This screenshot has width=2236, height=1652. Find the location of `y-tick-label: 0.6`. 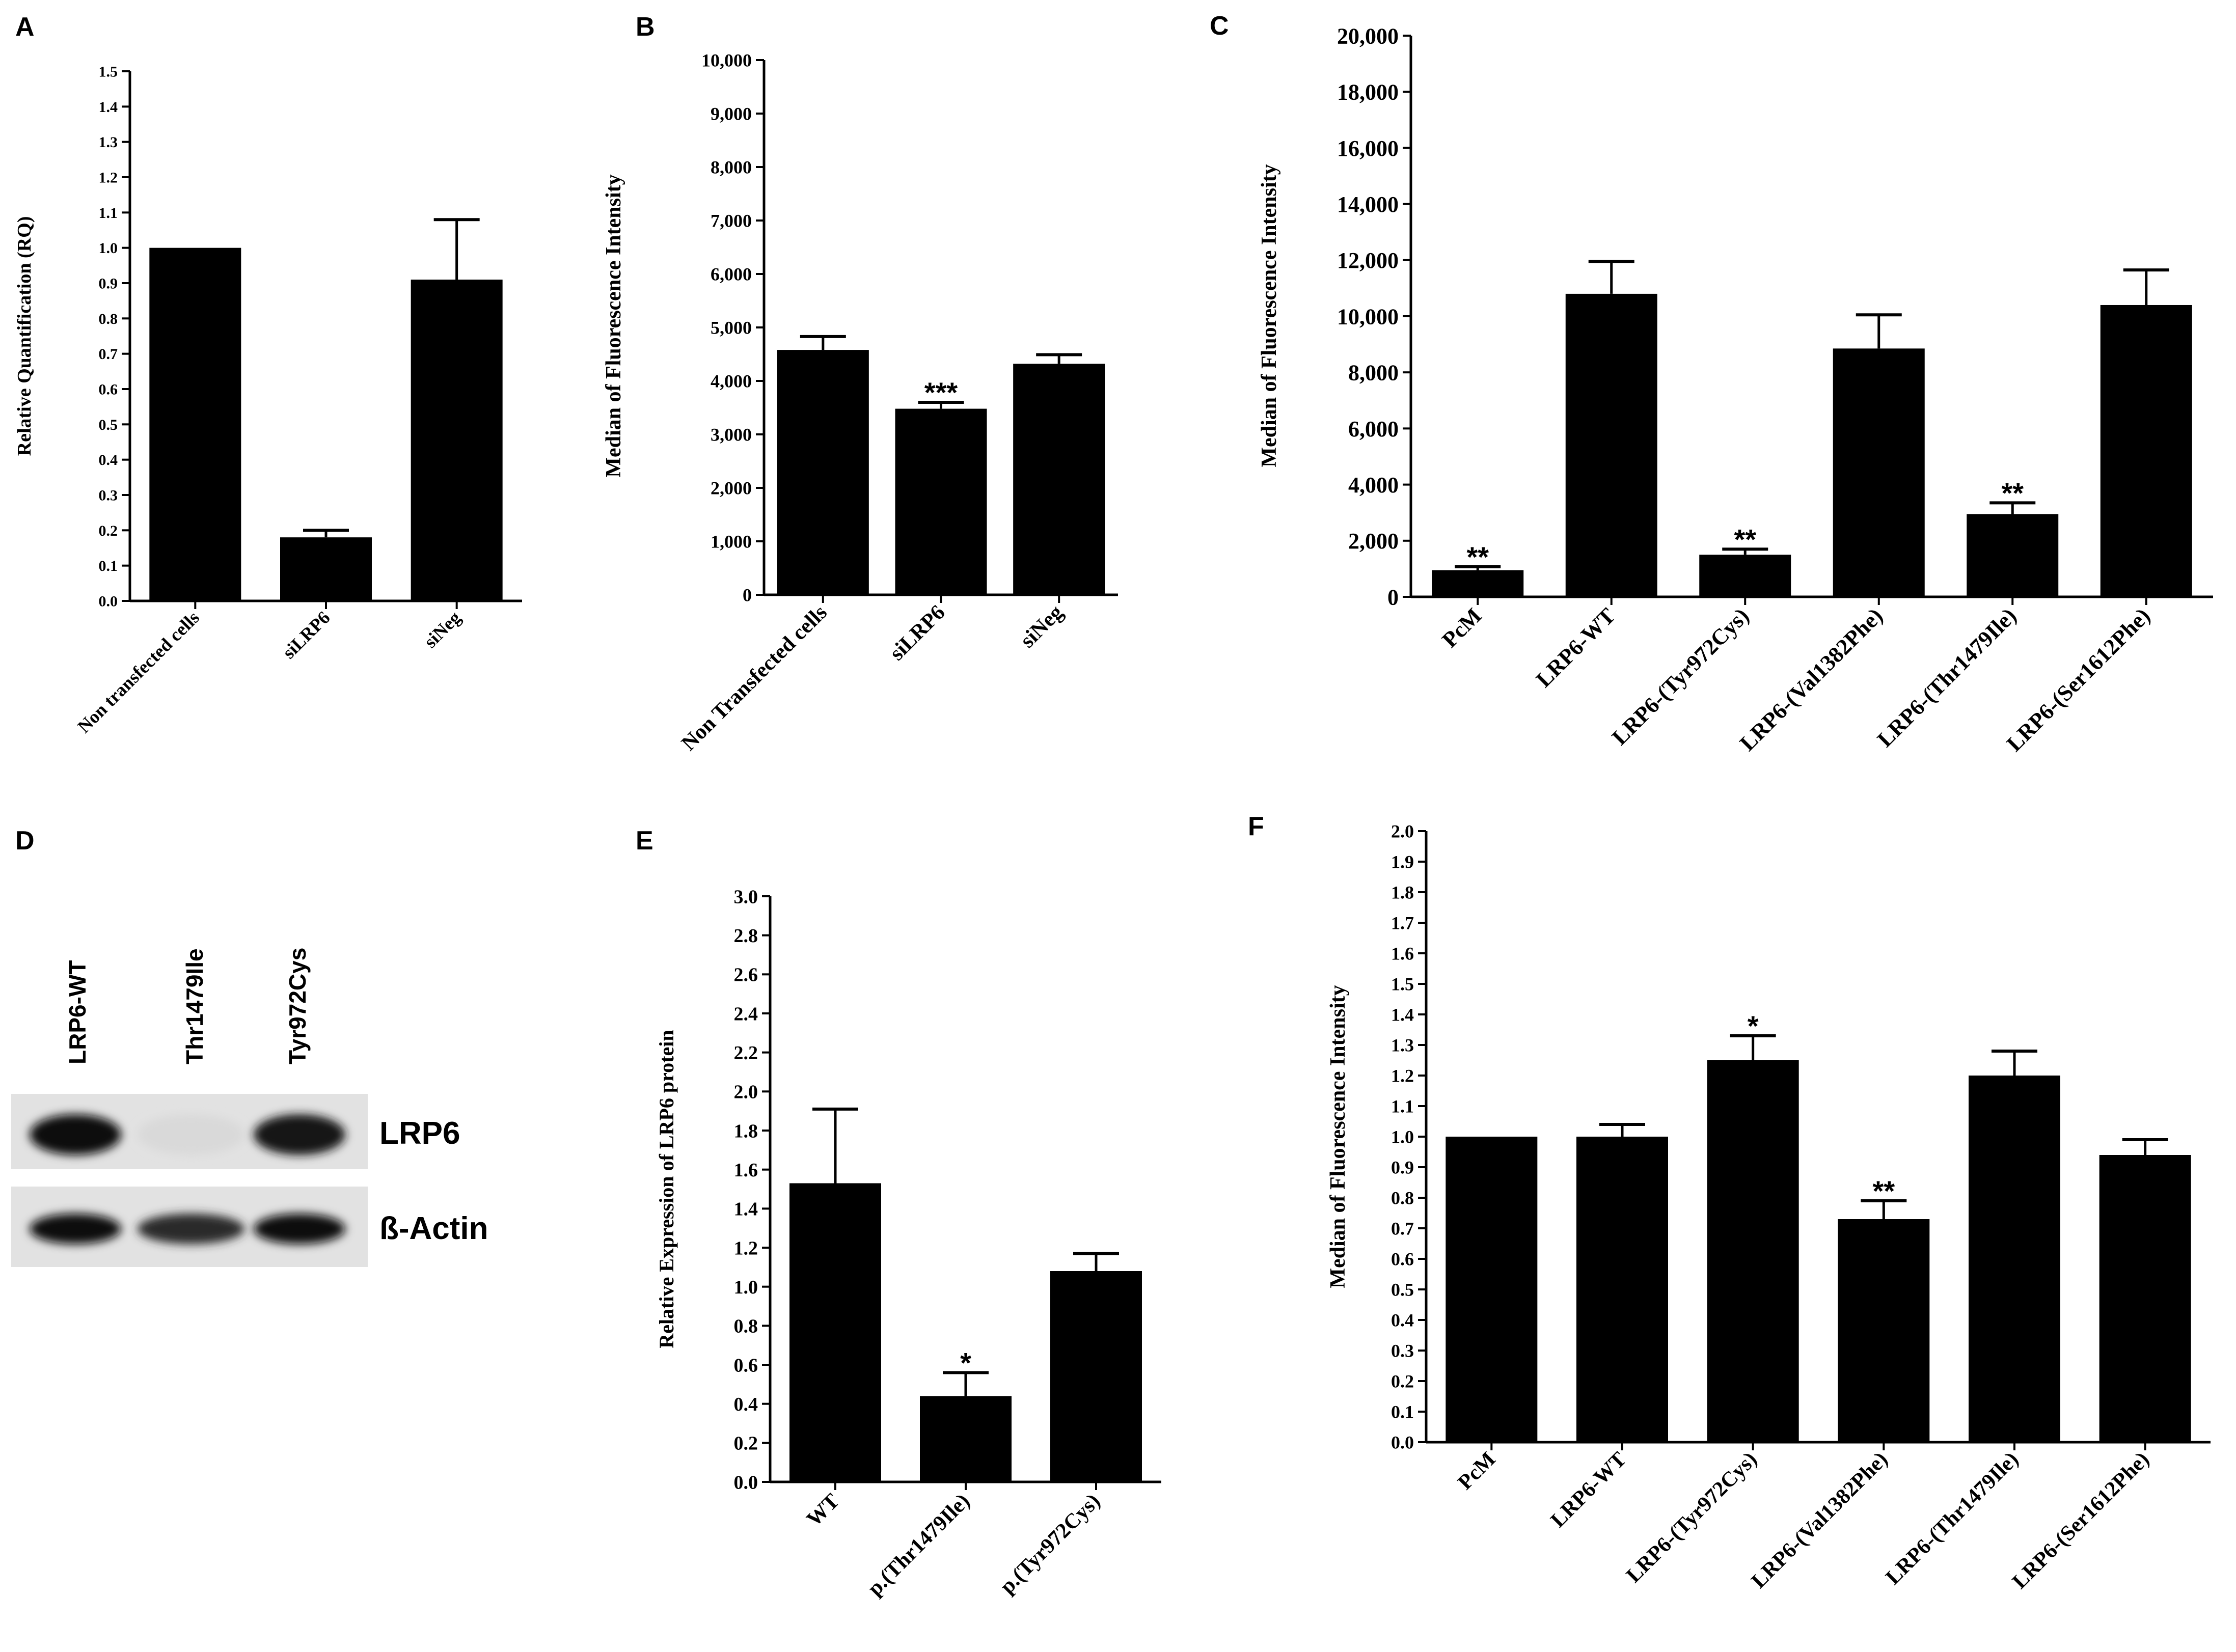

y-tick-label: 0.6 is located at coordinates (109, 389).